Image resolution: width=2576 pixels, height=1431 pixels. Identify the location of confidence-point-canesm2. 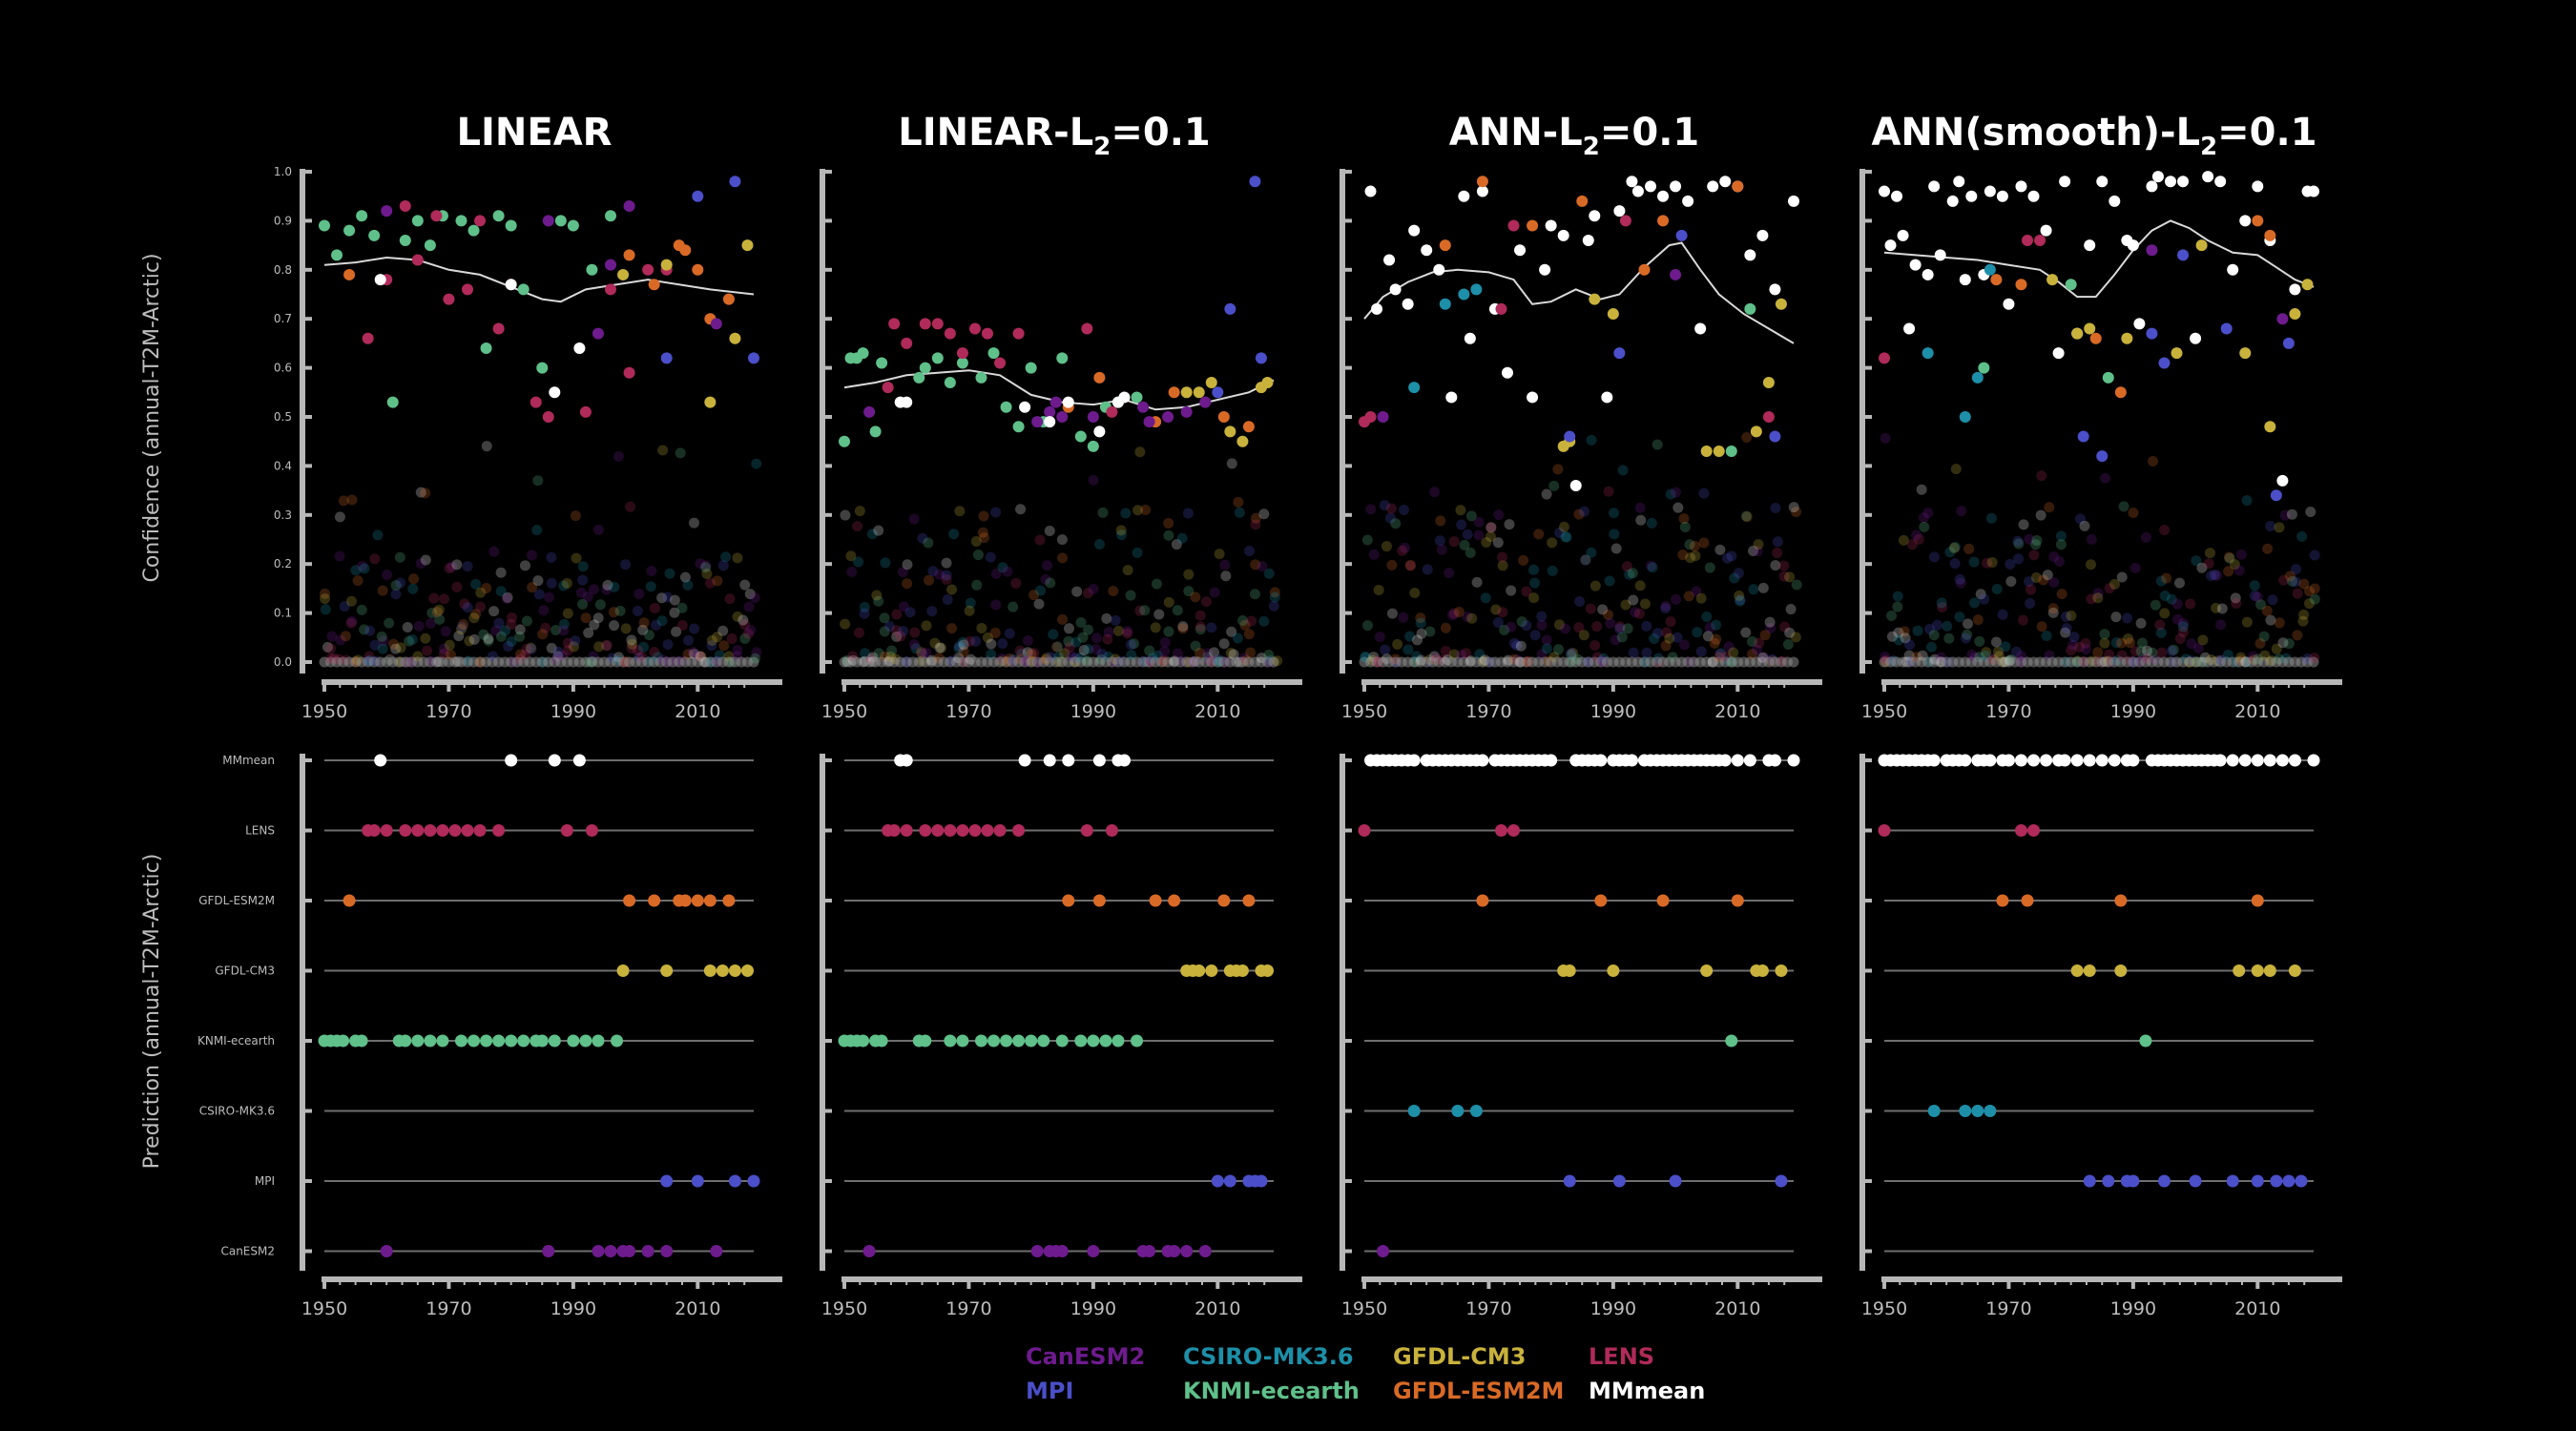
(1055, 402).